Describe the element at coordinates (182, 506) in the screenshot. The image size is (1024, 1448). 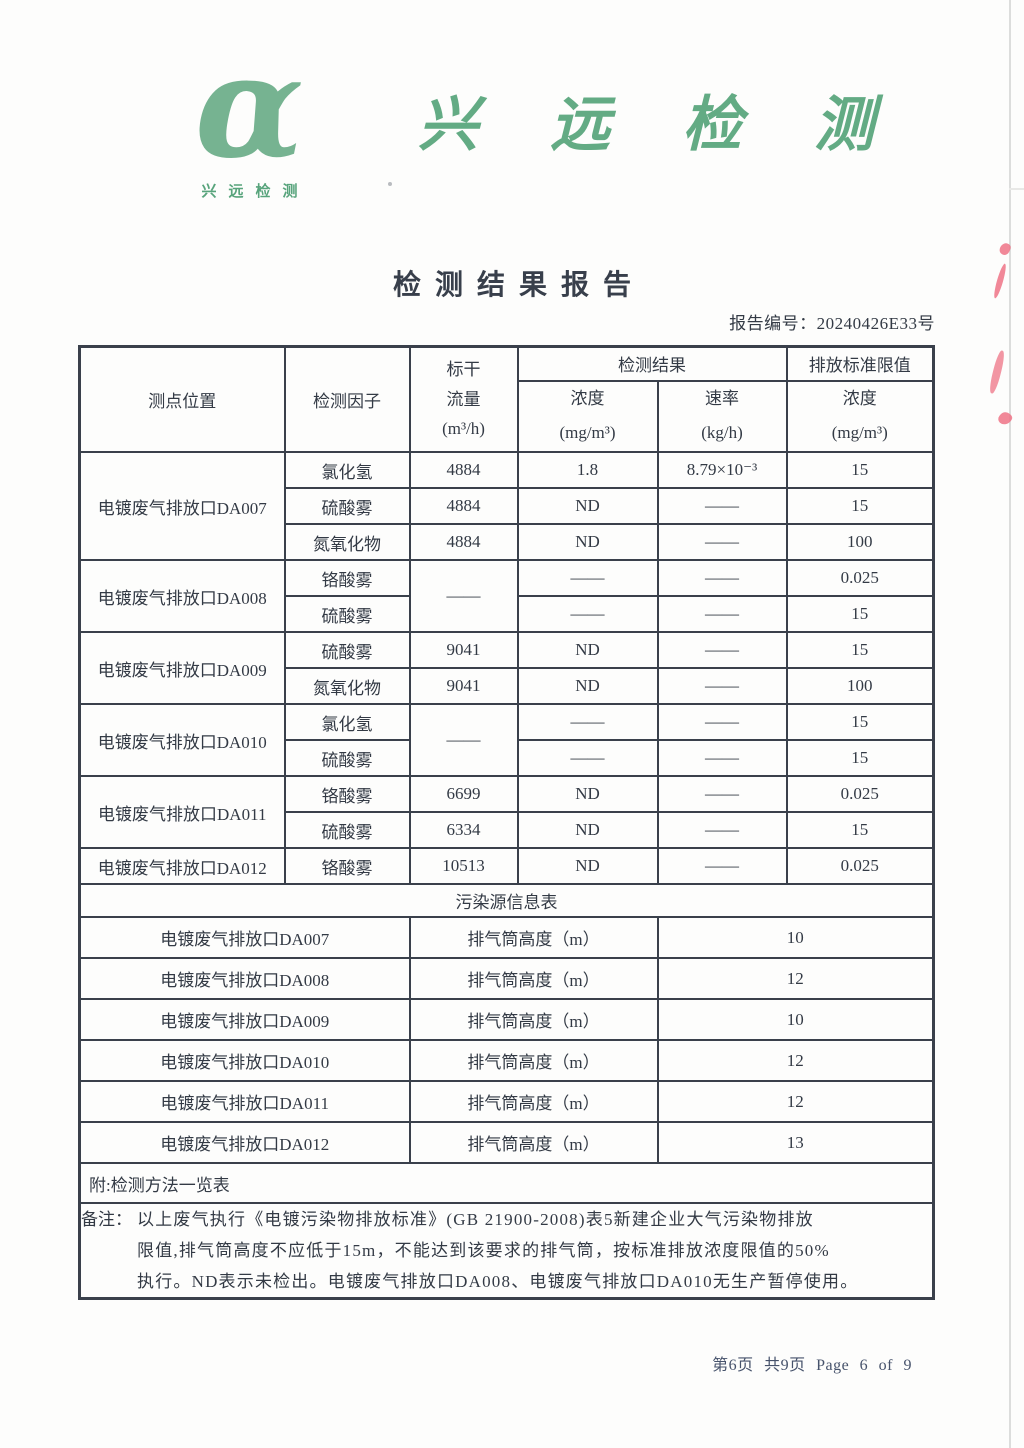
I see `cell-location: 电镀废气排放口DA007` at that location.